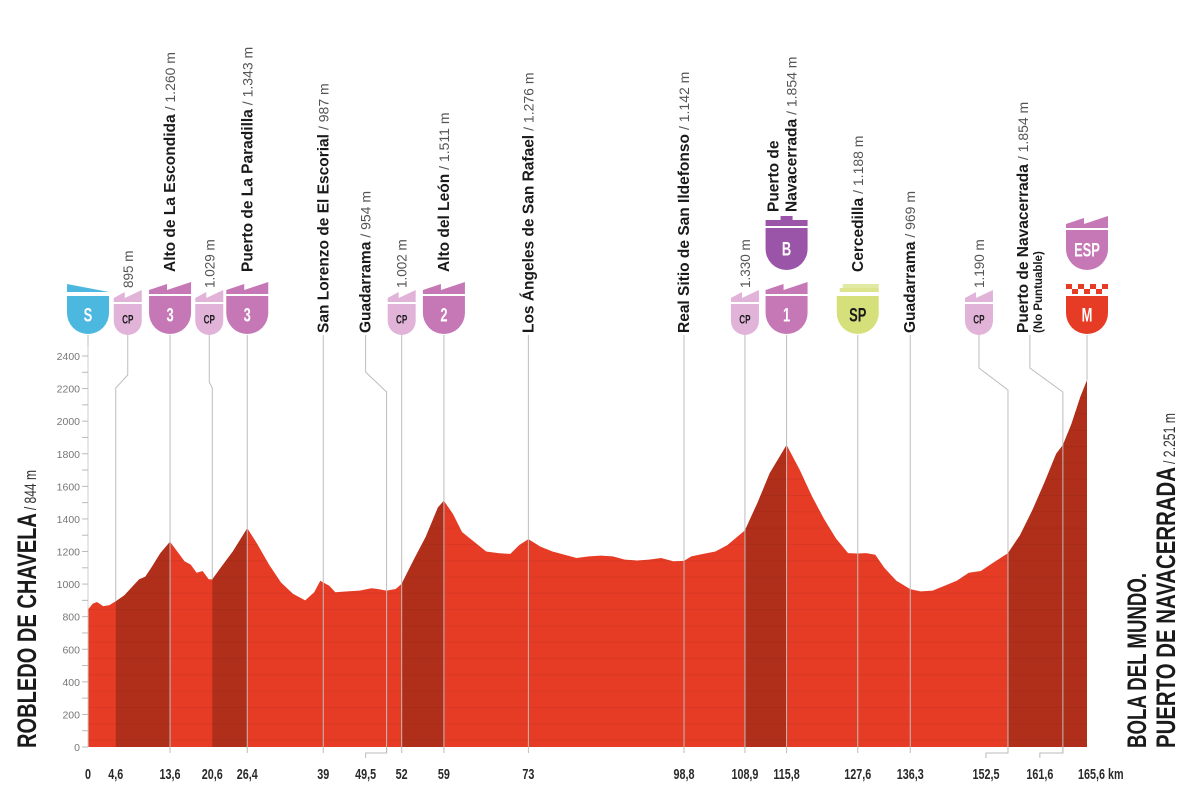 The width and height of the screenshot is (1200, 798). What do you see at coordinates (71, 715) in the screenshot?
I see `y-tick-label: 200` at bounding box center [71, 715].